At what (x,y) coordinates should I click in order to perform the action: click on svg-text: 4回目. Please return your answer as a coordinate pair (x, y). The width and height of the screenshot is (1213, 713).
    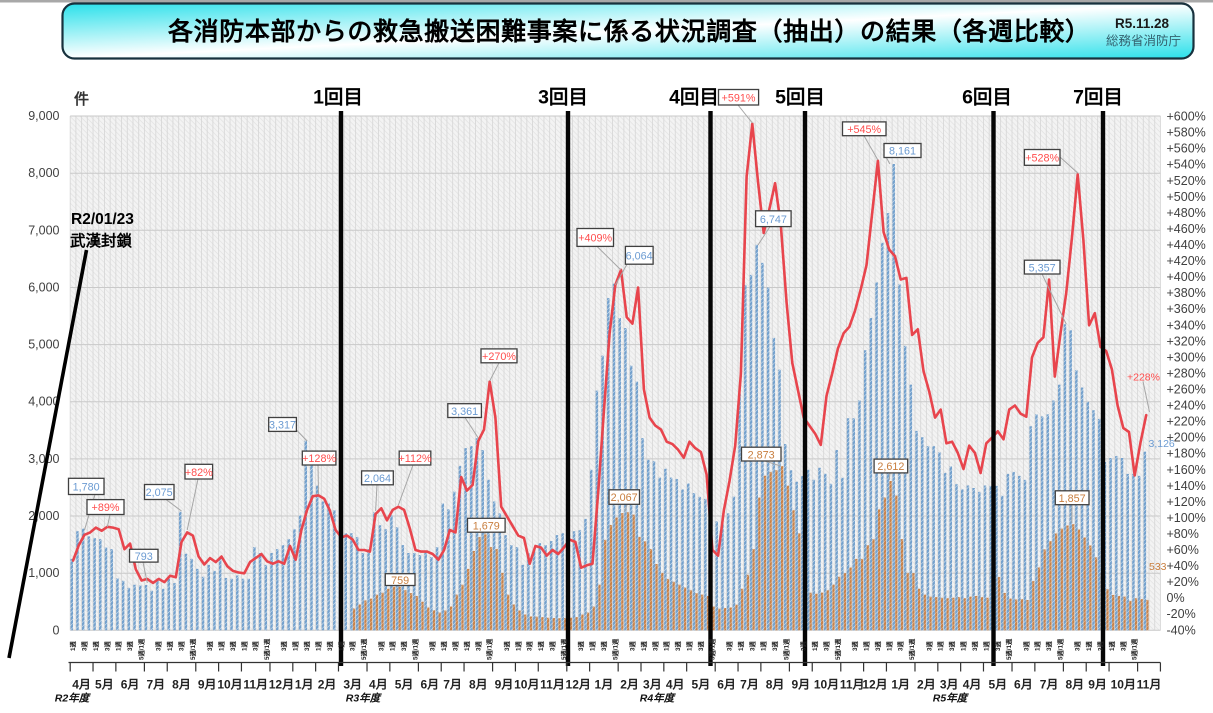
    Looking at the image, I should click on (694, 98).